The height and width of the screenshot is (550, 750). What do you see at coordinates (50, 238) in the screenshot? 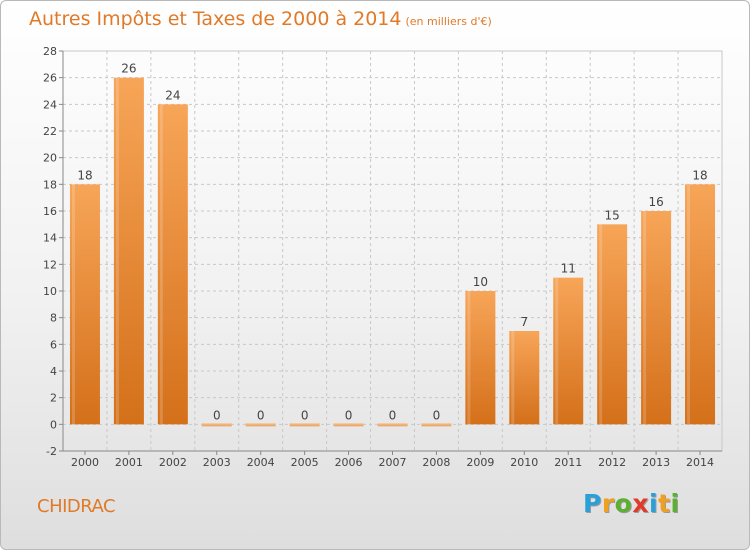
I see `y-tick-label: 14` at bounding box center [50, 238].